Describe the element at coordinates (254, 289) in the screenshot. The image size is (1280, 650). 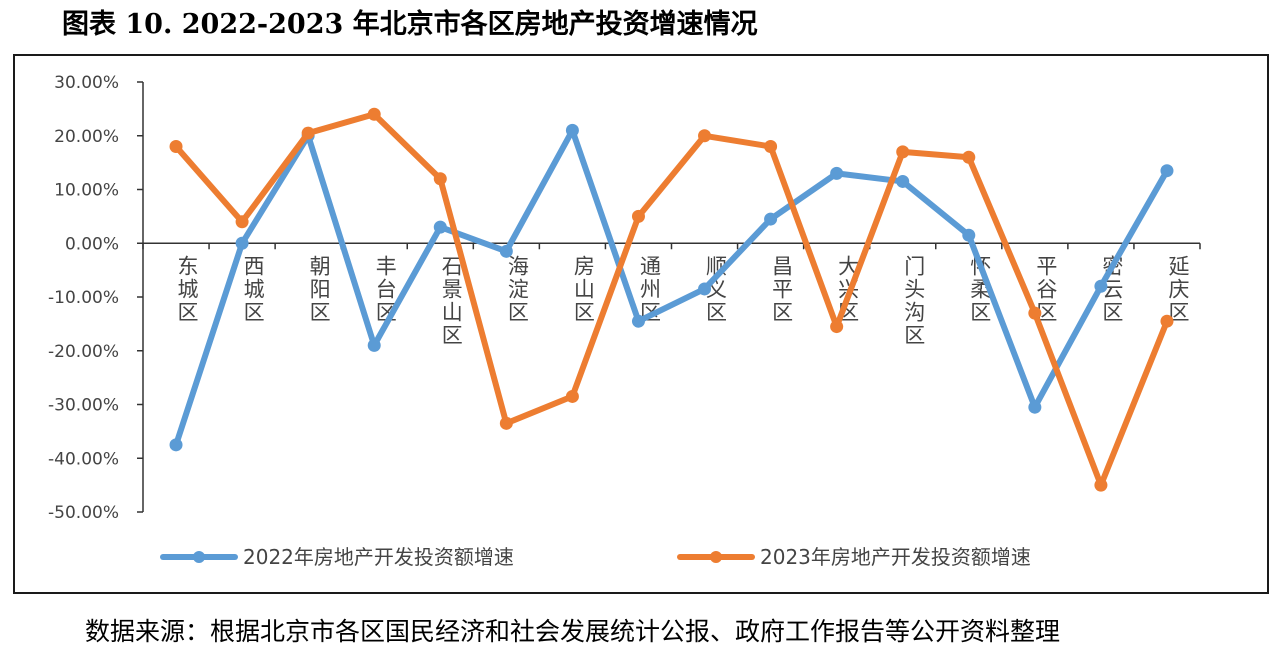
I see `x-tick-label: 西城区` at that location.